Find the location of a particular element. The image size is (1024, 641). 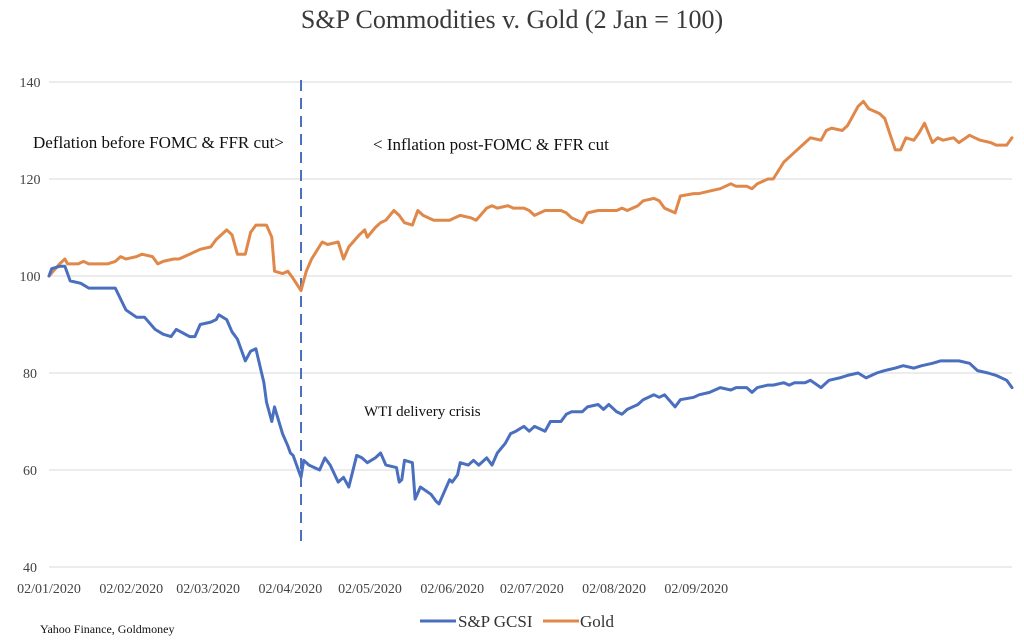

x-tick-label-4: 02/05/2020 is located at coordinates (370, 589).